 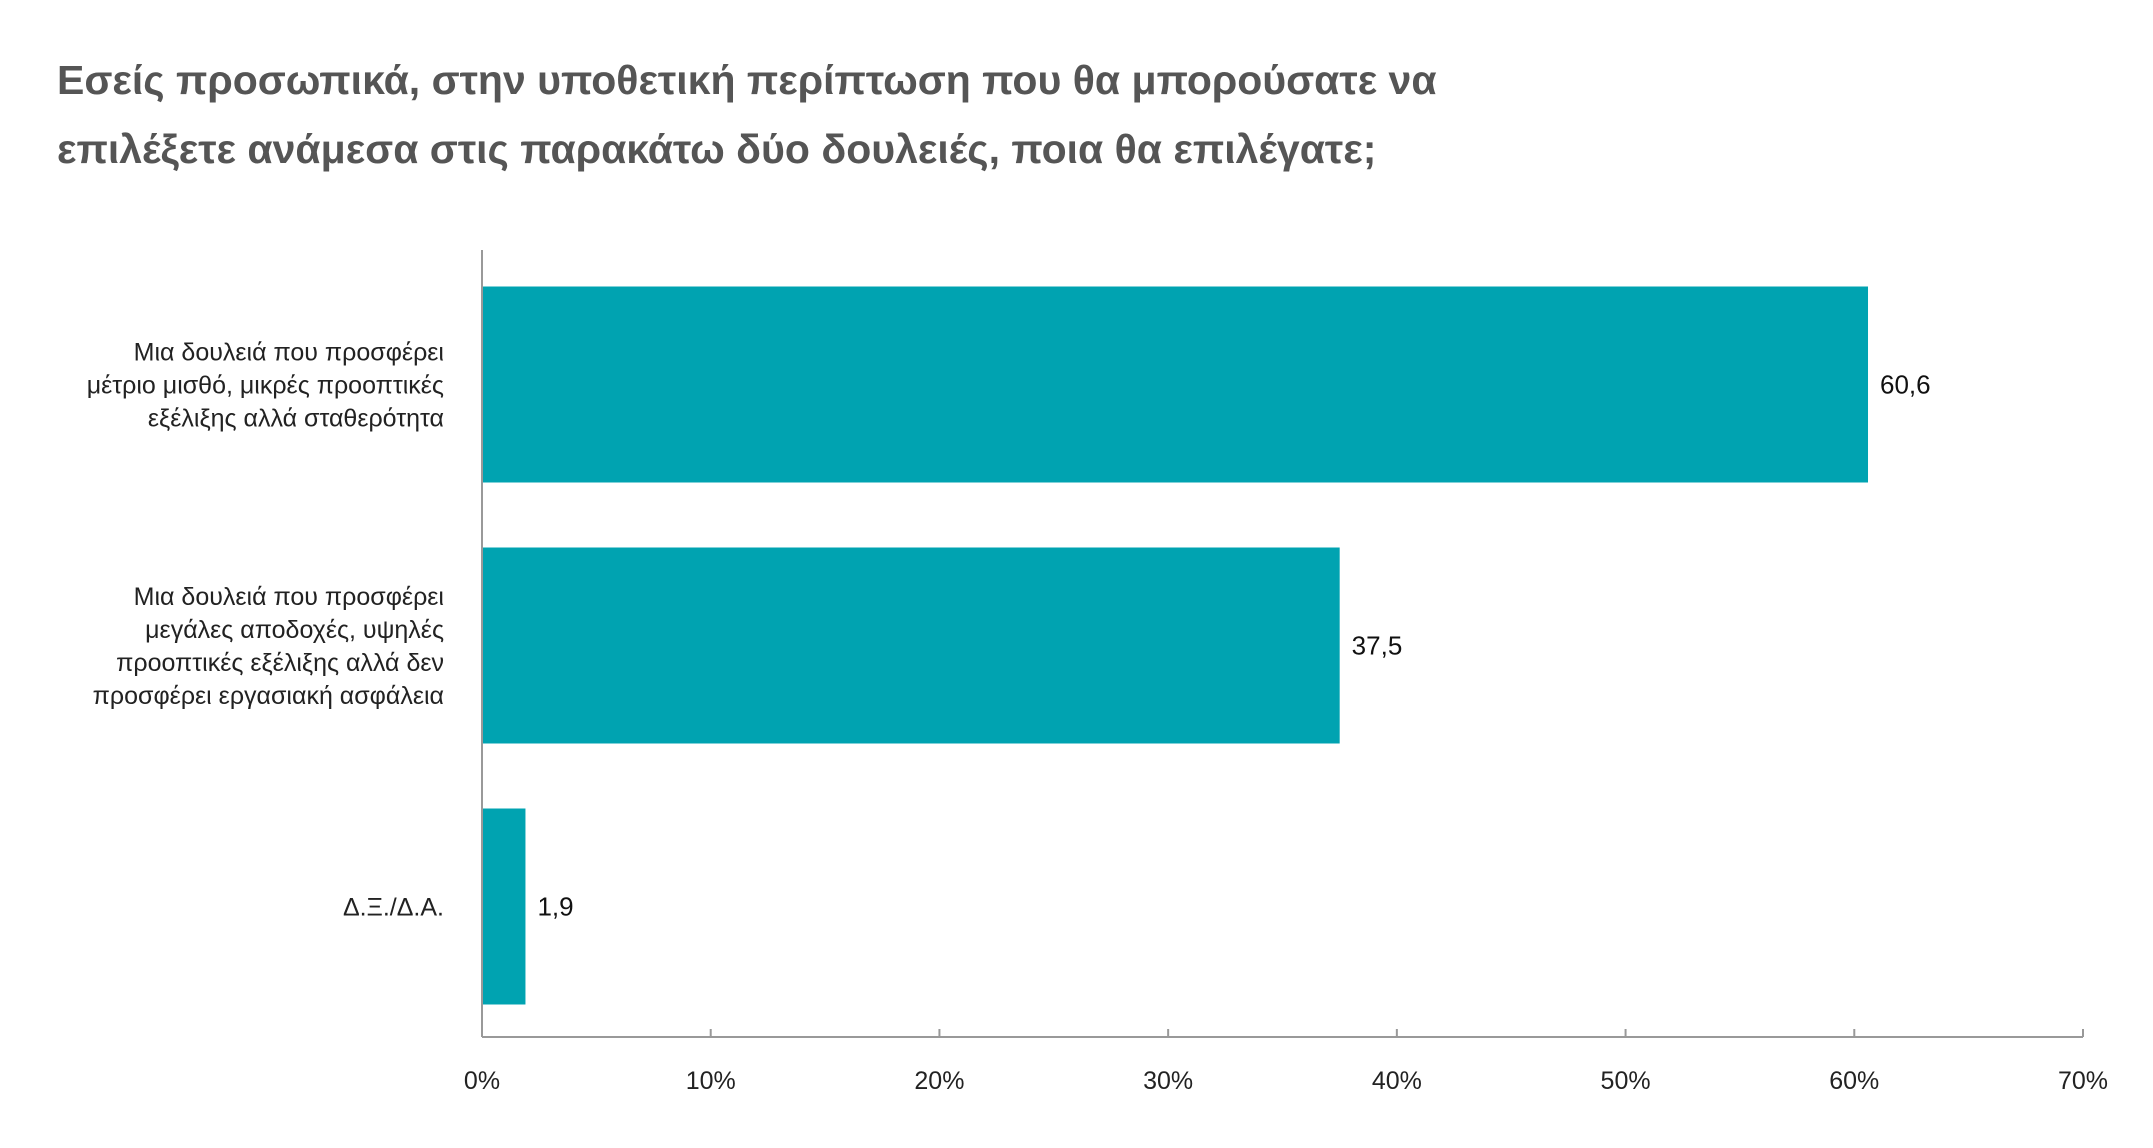 I want to click on category-label-3: Δ.Ξ./Δ.Α., so click(x=393, y=908).